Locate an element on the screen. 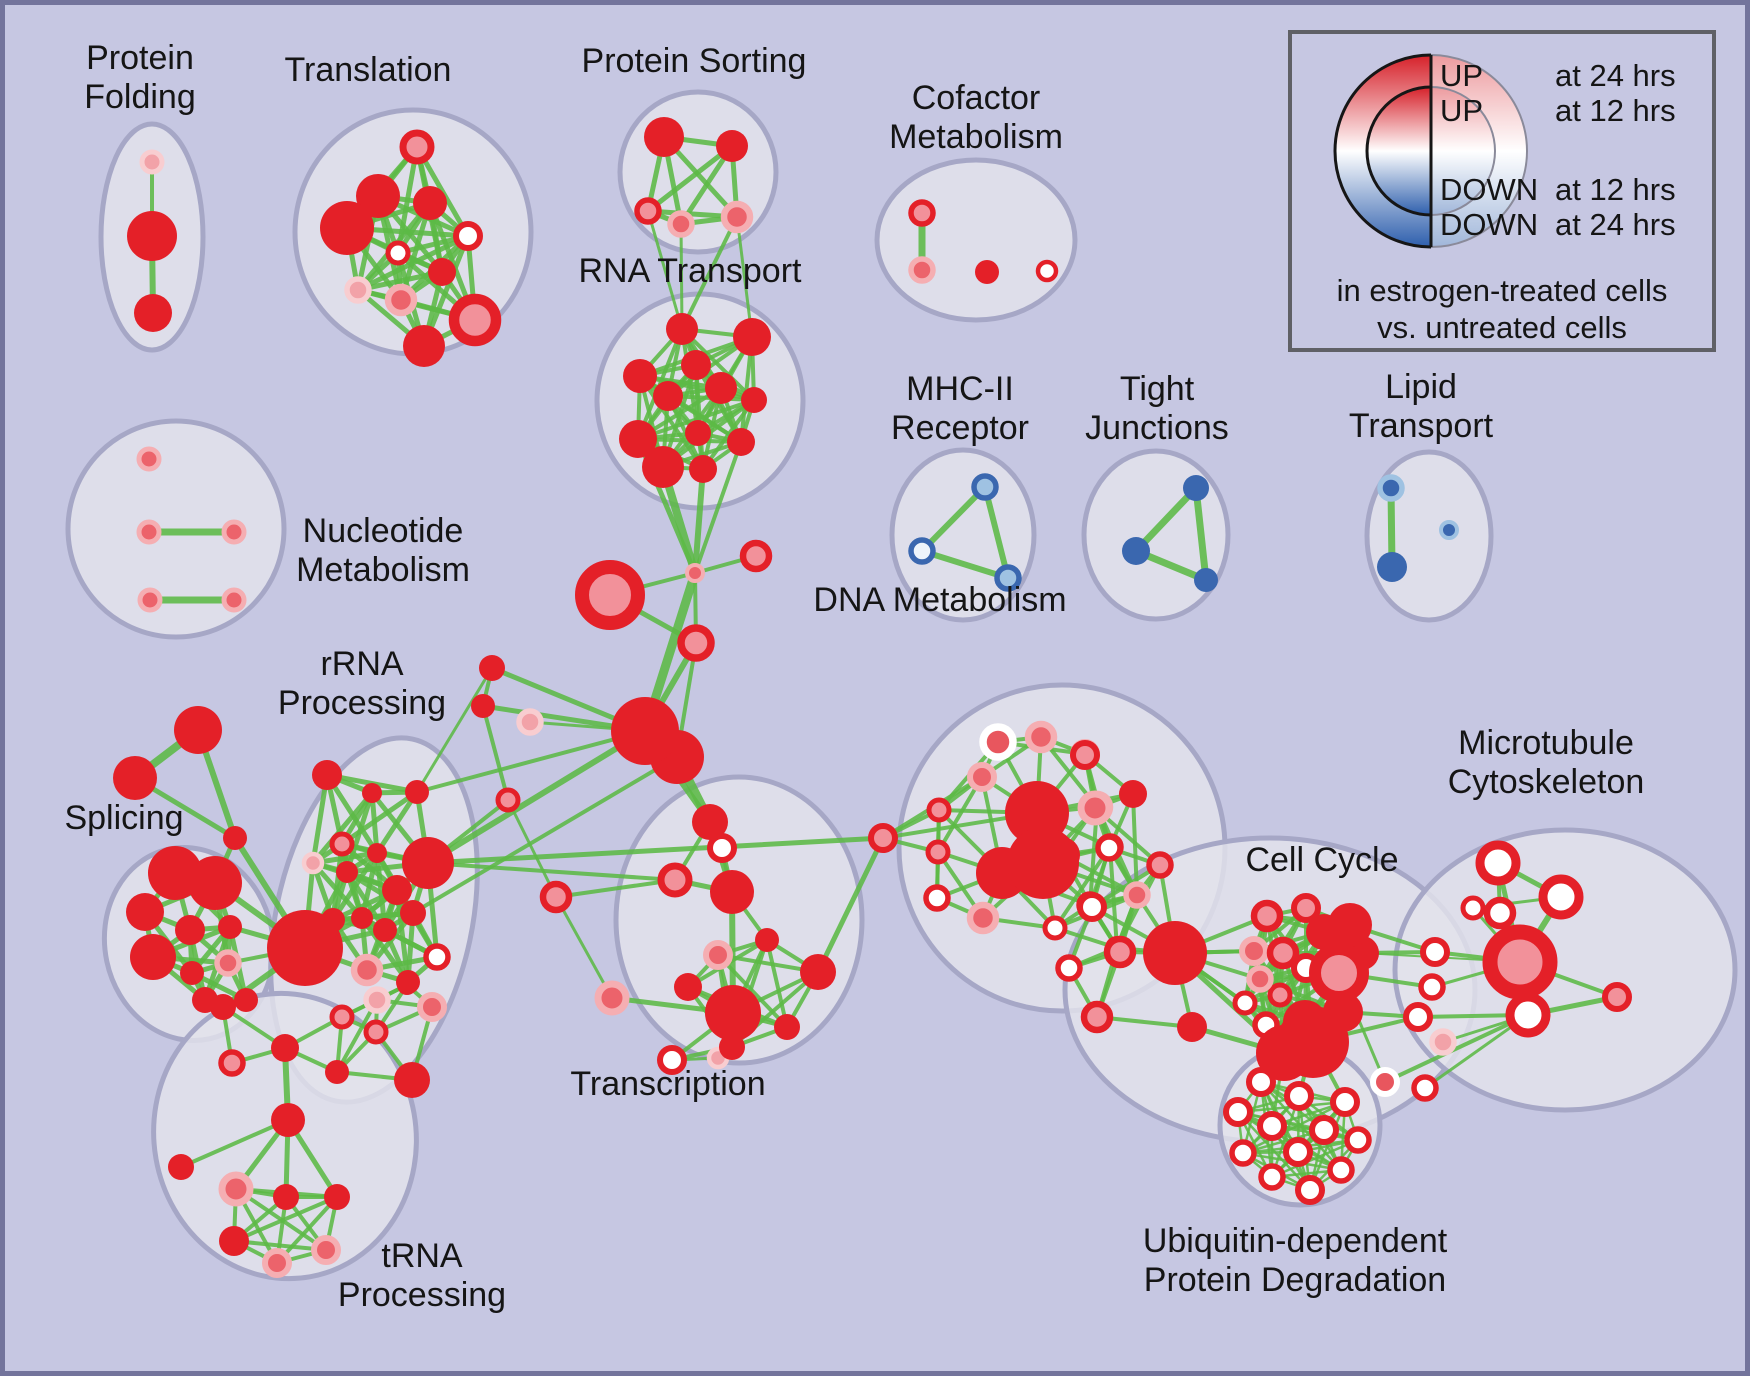 Image resolution: width=1750 pixels, height=1376 pixels. edge-PS5-R2 is located at coordinates (744, 277).